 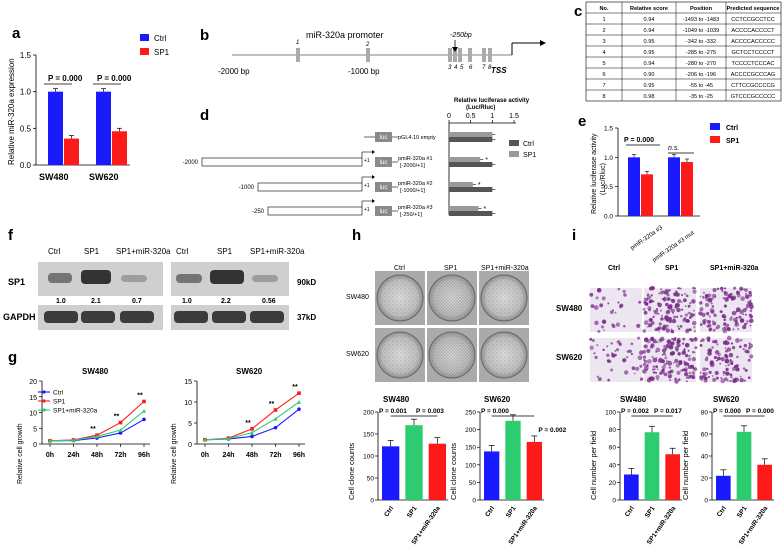 What do you see at coordinates (449, 116) in the screenshot?
I see `x-tick-label: 0` at bounding box center [449, 116].